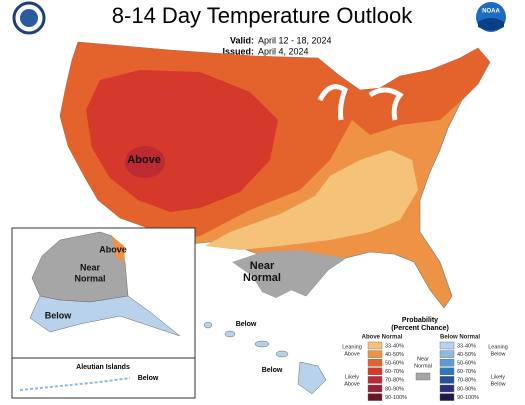  What do you see at coordinates (89, 278) in the screenshot?
I see `alaska-near-label: Normal` at bounding box center [89, 278].